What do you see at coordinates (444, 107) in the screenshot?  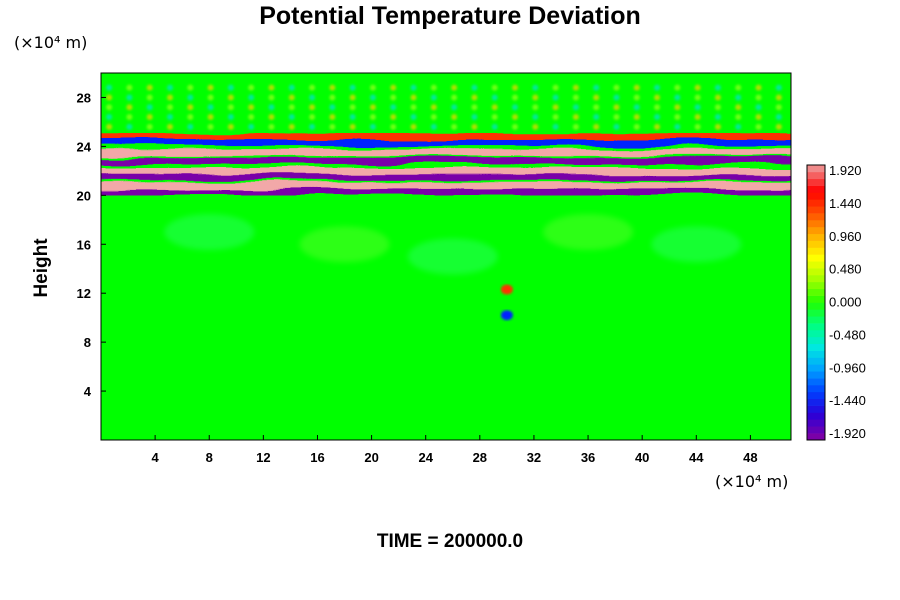 I see `wave-pattern` at bounding box center [444, 107].